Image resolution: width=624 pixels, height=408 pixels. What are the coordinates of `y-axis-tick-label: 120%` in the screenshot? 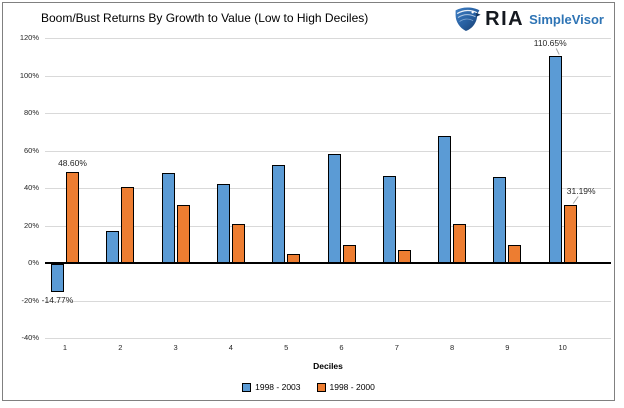 It's located at (29, 37).